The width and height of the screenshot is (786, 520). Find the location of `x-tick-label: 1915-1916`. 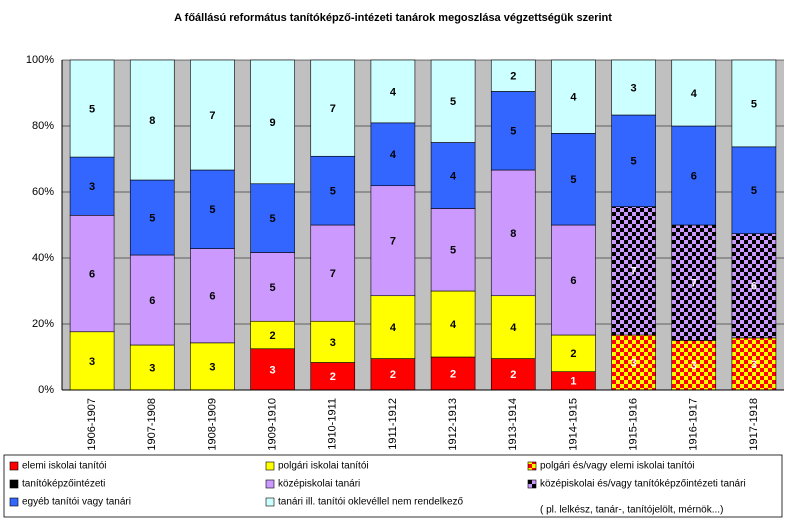

x-tick-label: 1915-1916 is located at coordinates (633, 424).